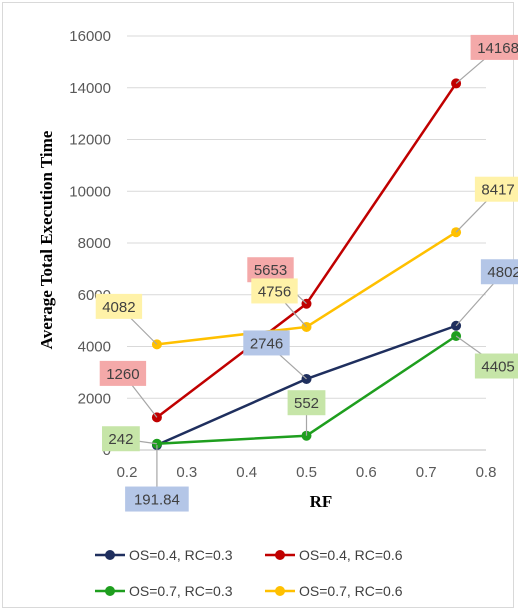 This screenshot has width=518, height=611. What do you see at coordinates (90, 191) in the screenshot?
I see `y-tick-label: 10000` at bounding box center [90, 191].